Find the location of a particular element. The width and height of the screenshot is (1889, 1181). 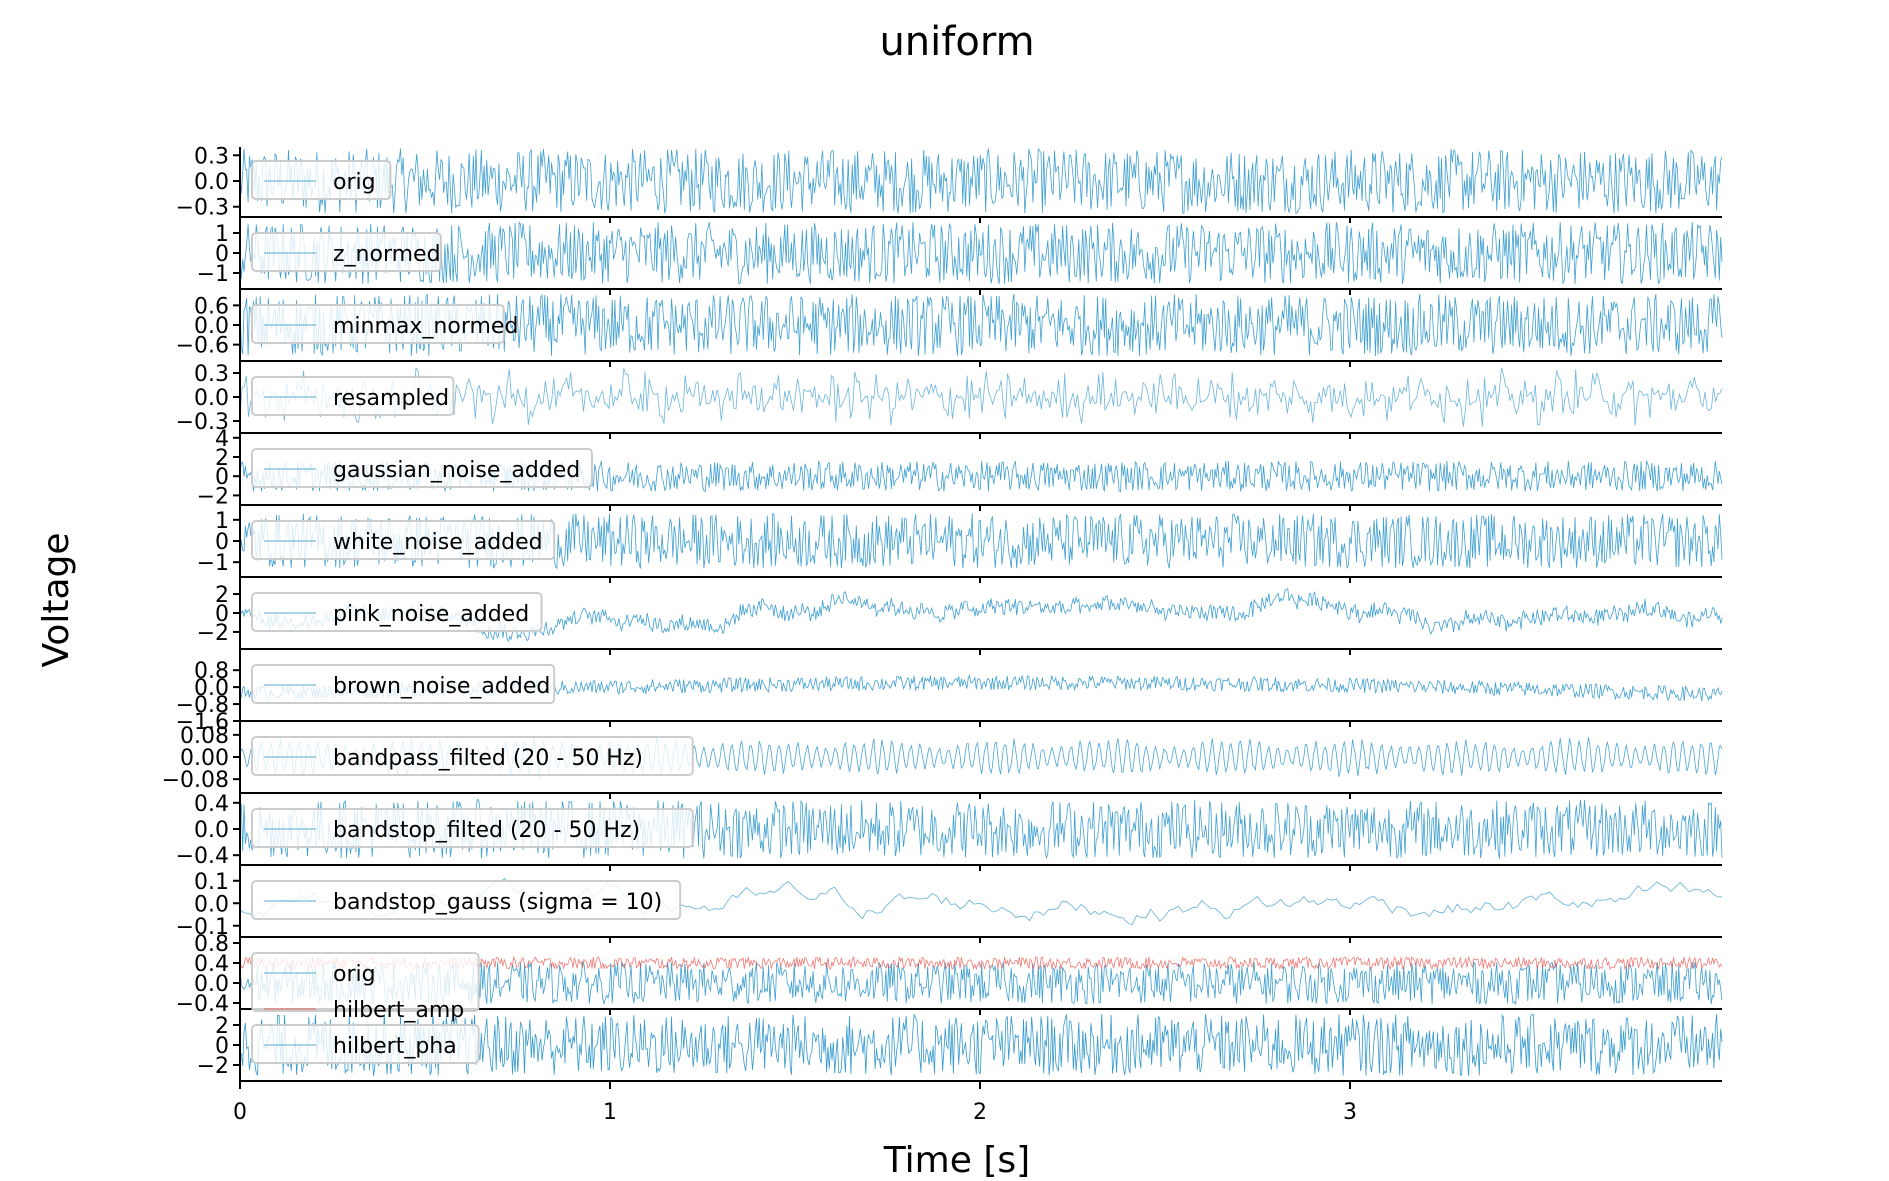

y-tick-label: −0.6 is located at coordinates (202, 346).